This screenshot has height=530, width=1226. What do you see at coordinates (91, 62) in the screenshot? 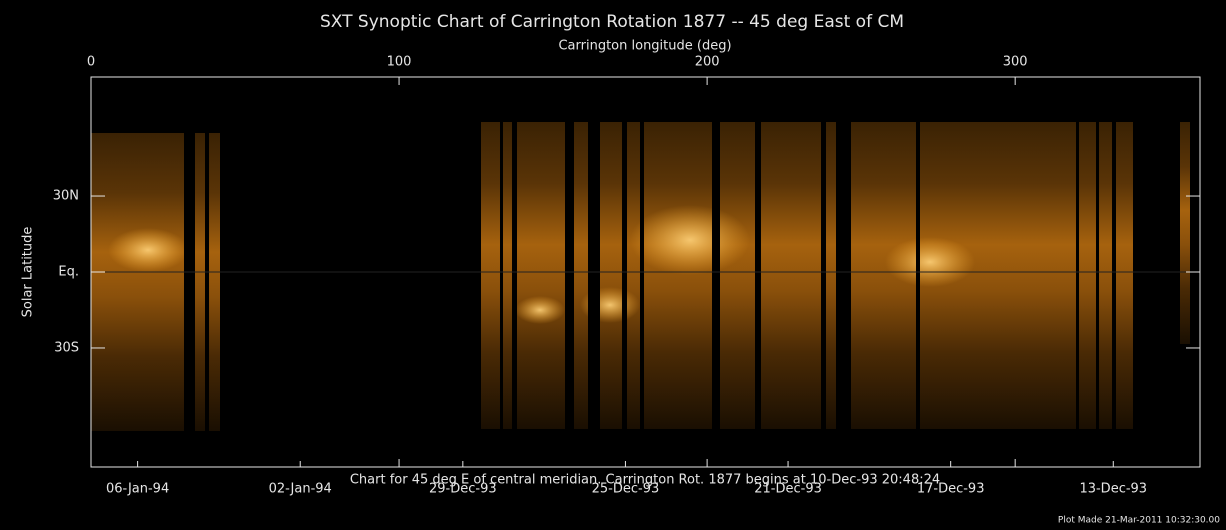
I see `x-tick-label: 0` at bounding box center [91, 62].